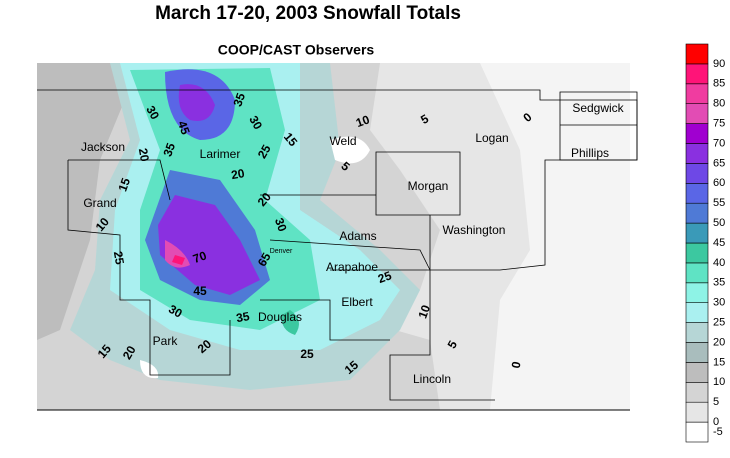  I want to click on legend-label: -5, so click(718, 432).